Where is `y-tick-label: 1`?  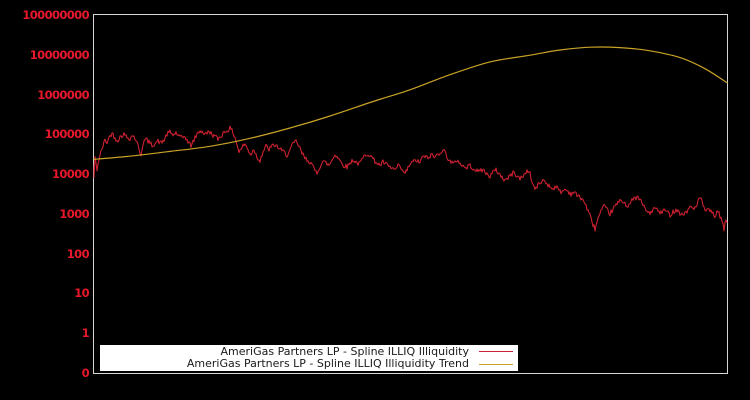 y-tick-label: 1 is located at coordinates (85, 333).